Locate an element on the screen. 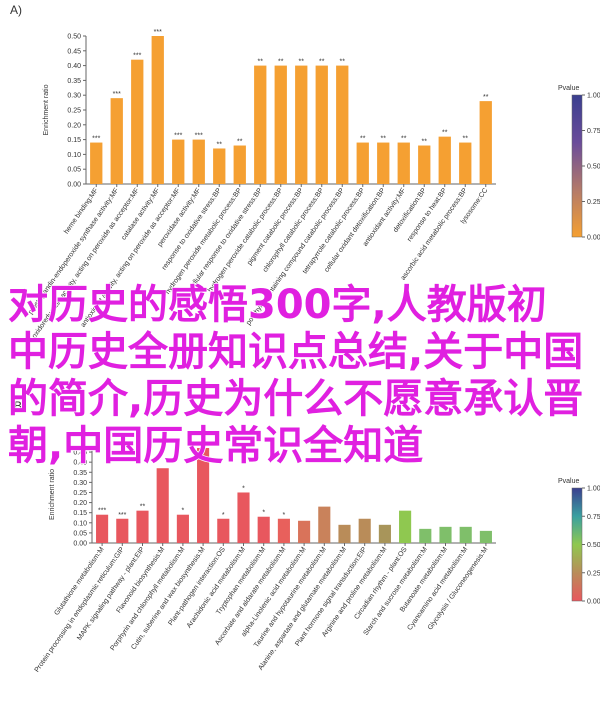 This screenshot has width=600, height=713. x-tick-label: Cutin, suberine and wax biosynthesis:M is located at coordinates (168, 598).